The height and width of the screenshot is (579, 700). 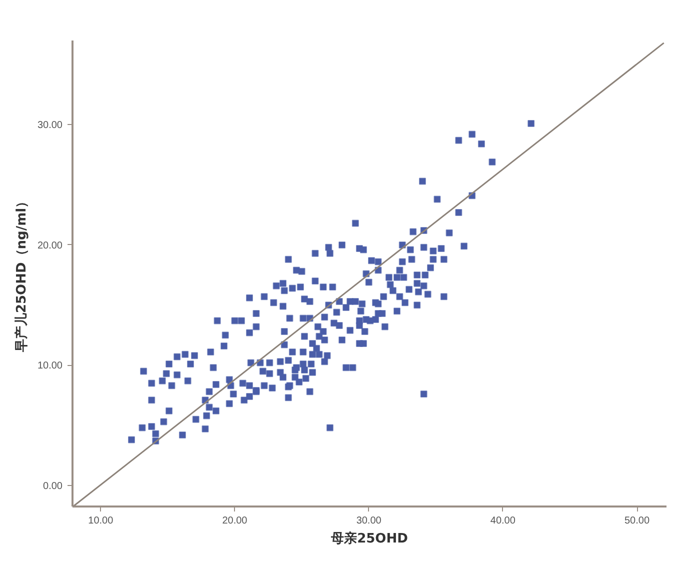 I want to click on y-tick-label: 30.00, so click(x=50, y=126).